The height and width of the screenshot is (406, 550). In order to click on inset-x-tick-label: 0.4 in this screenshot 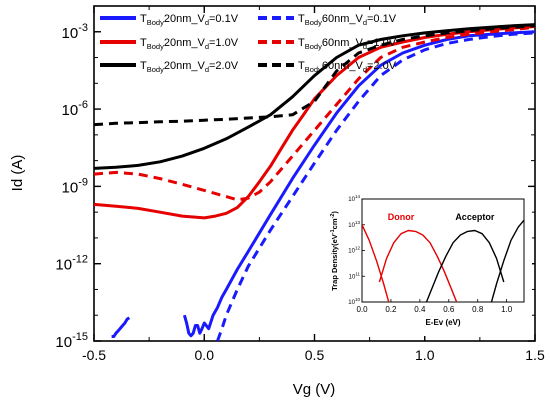, I will do `click(420, 309)`.